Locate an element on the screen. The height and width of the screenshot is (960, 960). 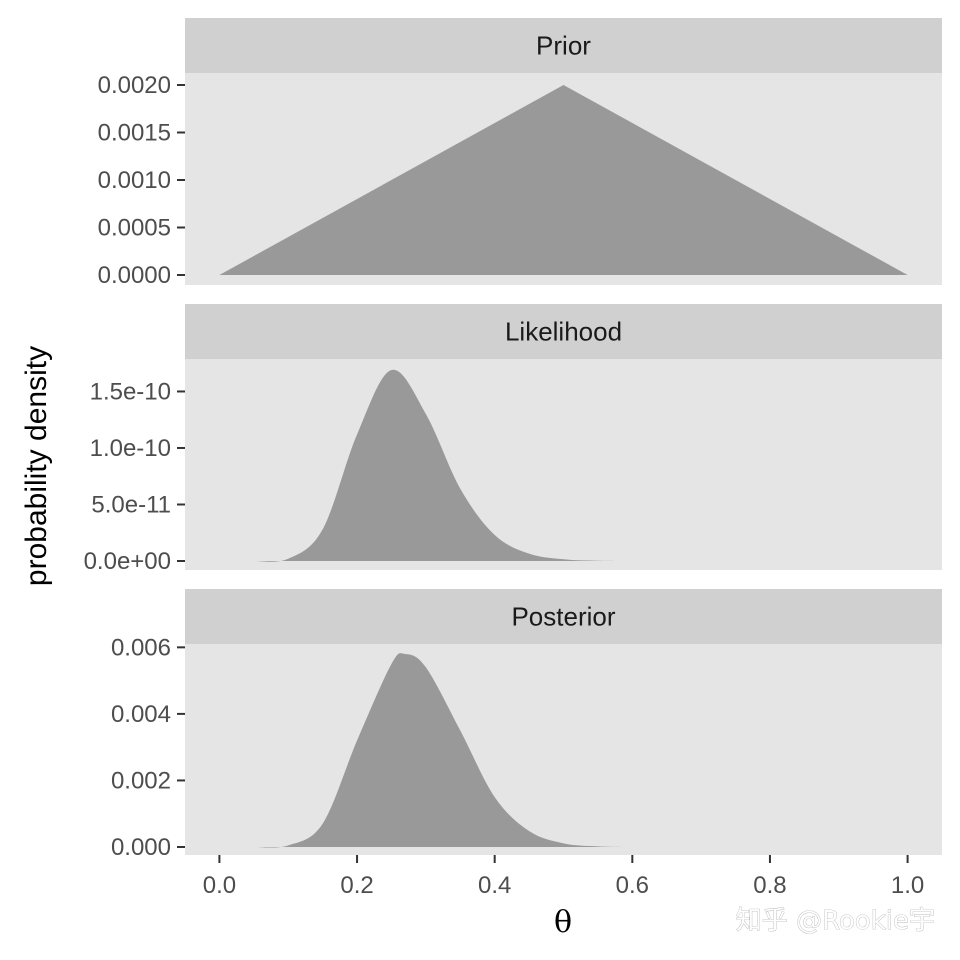
x-axis-title: θ is located at coordinates (563, 922).